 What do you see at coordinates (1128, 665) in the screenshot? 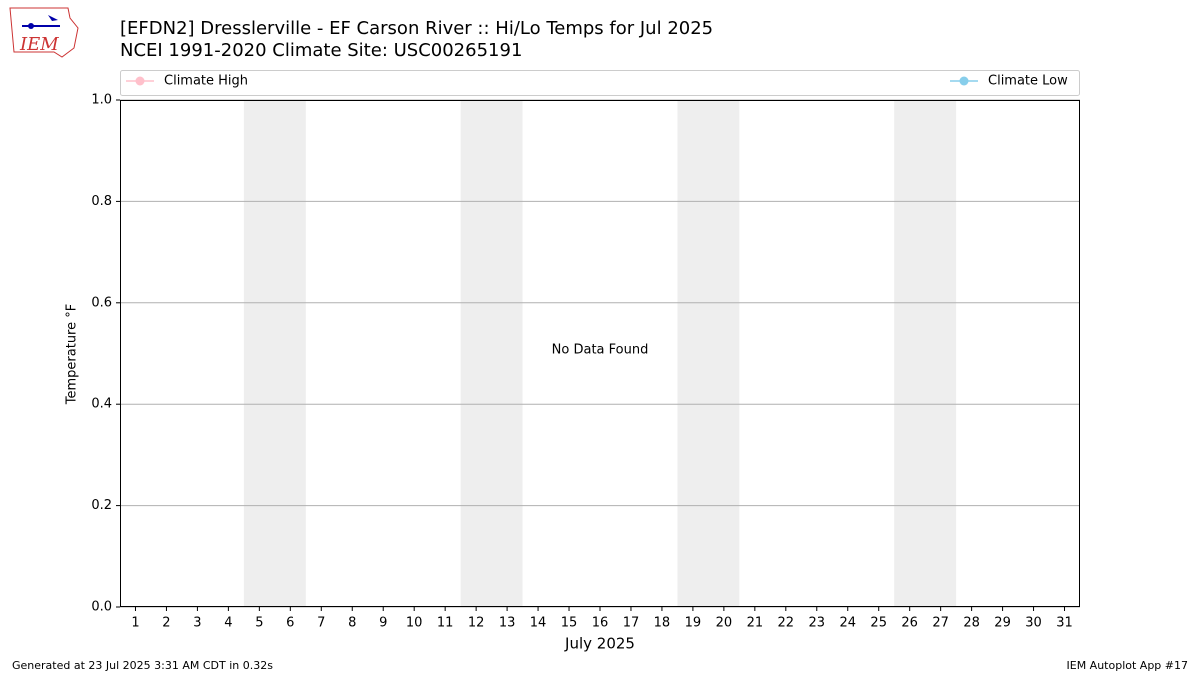
I see `footer-right: IEM Autoplot App #17` at bounding box center [1128, 665].